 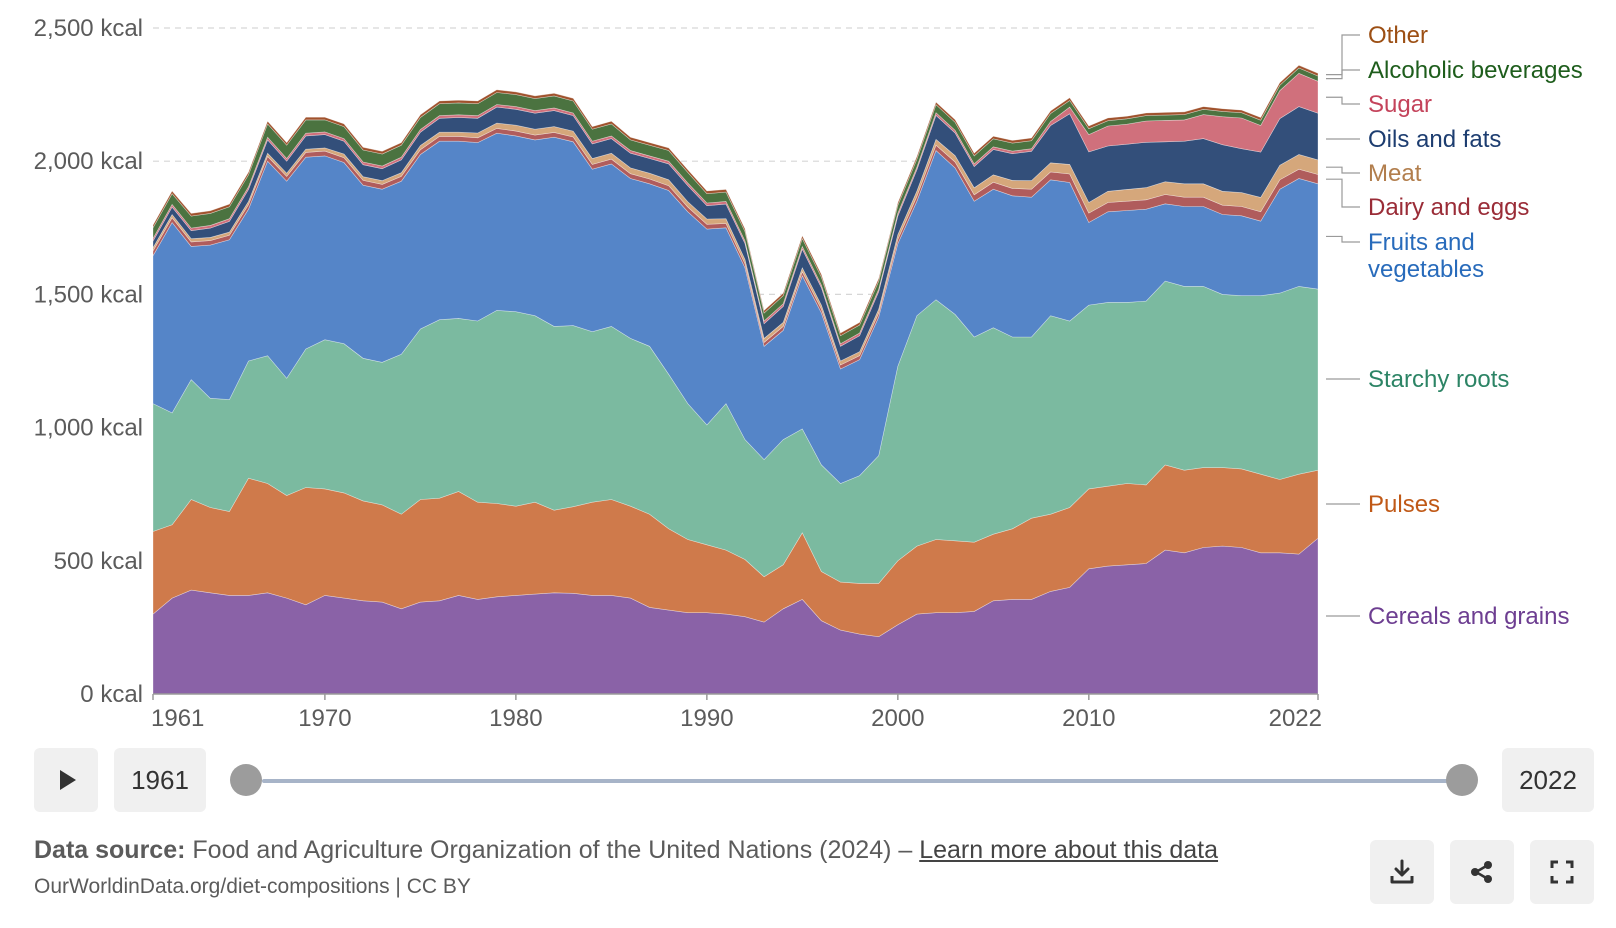 What do you see at coordinates (1468, 616) in the screenshot?
I see `legend-label: Cereals and grains` at bounding box center [1468, 616].